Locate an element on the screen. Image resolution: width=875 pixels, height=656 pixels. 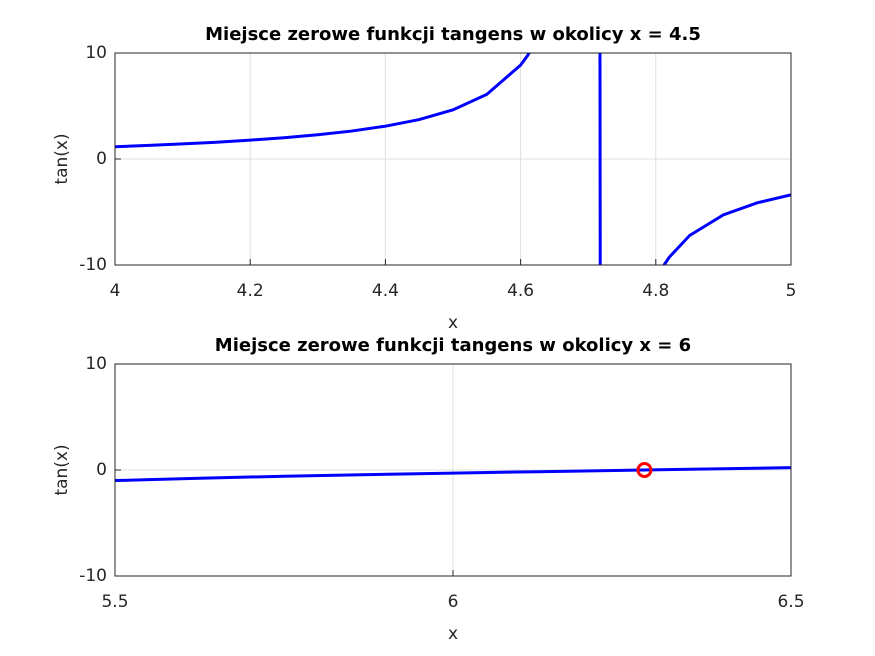
x-tick-label: 5.5 is located at coordinates (114, 602).